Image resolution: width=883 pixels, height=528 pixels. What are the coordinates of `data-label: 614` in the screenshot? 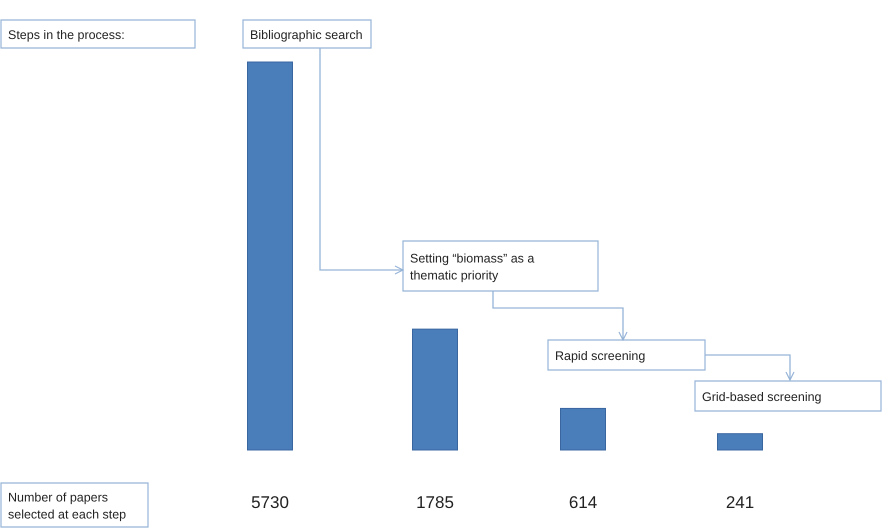 It's located at (583, 502).